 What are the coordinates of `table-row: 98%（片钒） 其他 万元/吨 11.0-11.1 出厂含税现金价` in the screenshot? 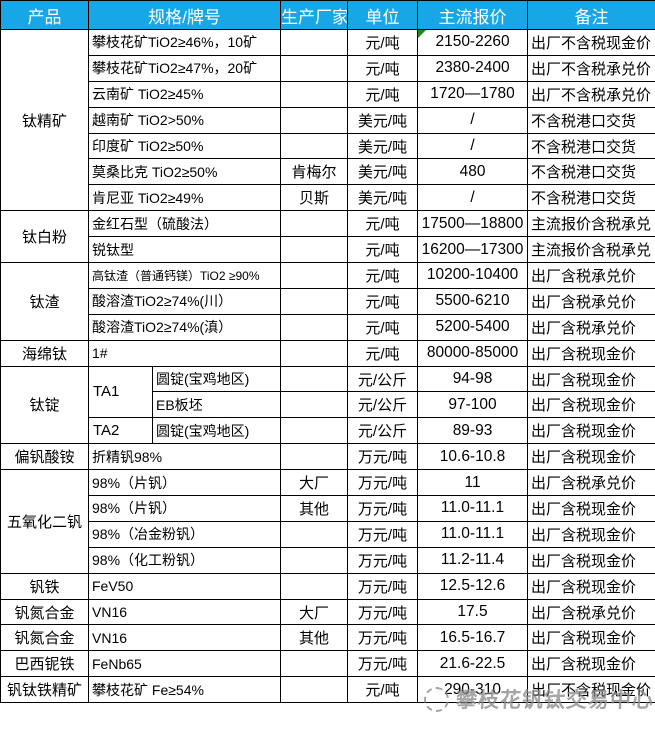 It's located at (328, 508).